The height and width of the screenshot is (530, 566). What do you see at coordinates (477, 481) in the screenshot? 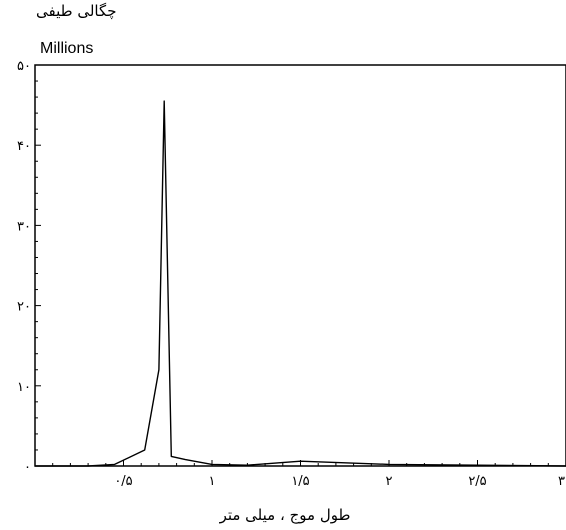
I see `x-tick-label: ۲/۵` at bounding box center [477, 481].